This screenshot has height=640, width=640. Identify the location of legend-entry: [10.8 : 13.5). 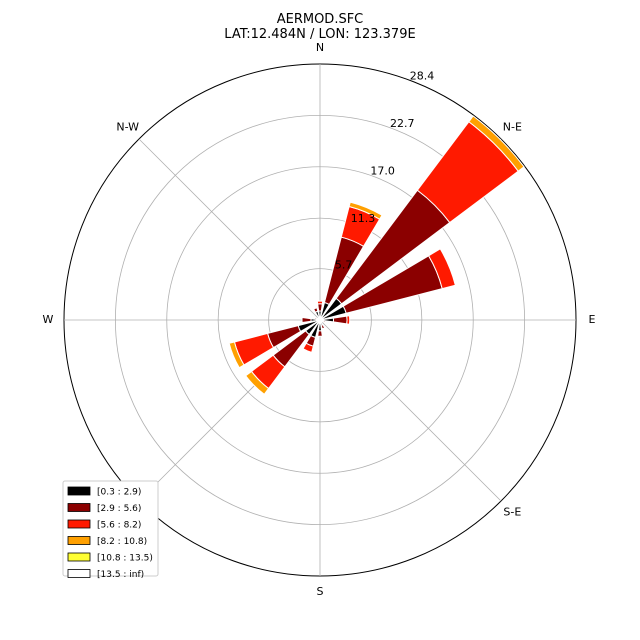
(125, 559).